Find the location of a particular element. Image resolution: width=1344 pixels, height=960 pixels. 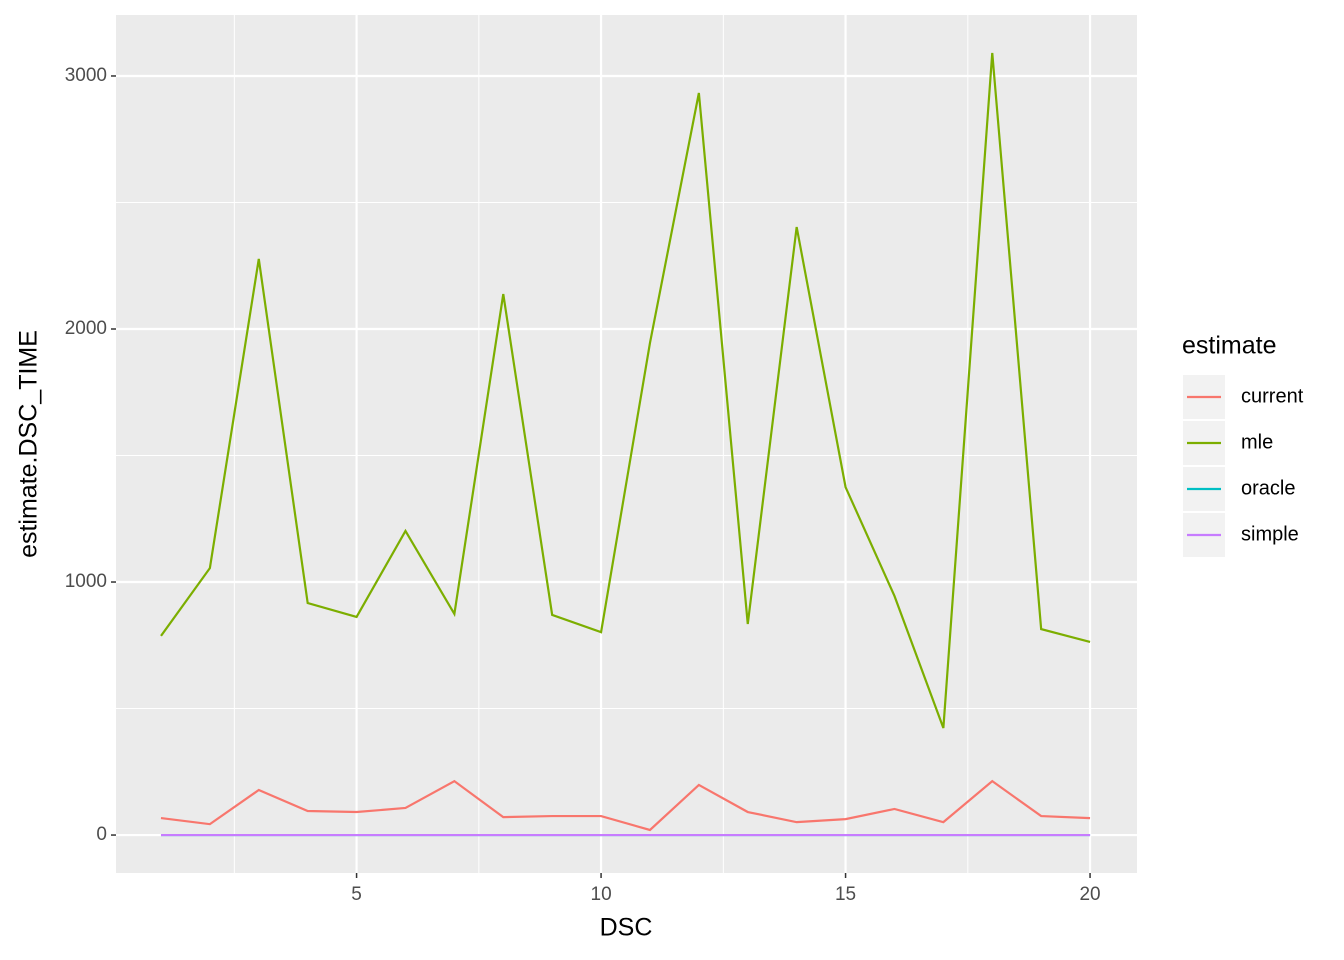

series-line is located at coordinates (625, 805).